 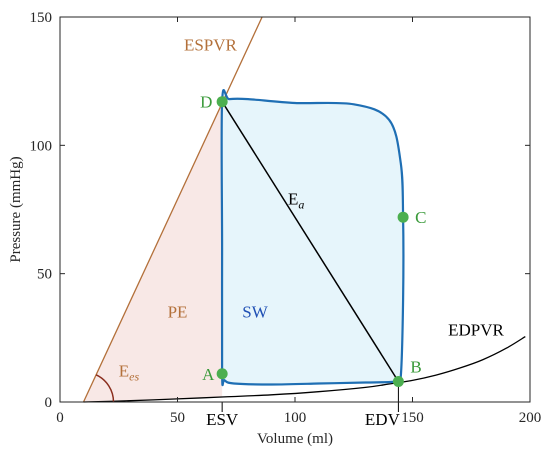 What do you see at coordinates (222, 102) in the screenshot?
I see `point-d-marker` at bounding box center [222, 102].